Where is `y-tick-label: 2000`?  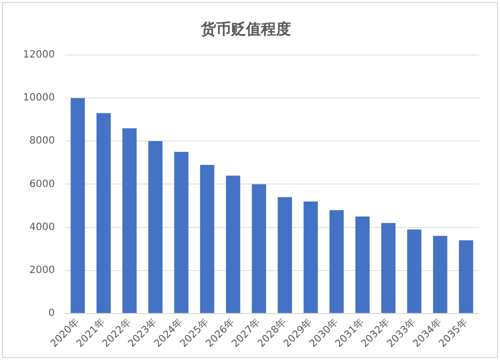 y-tick-label: 2000 is located at coordinates (42, 270).